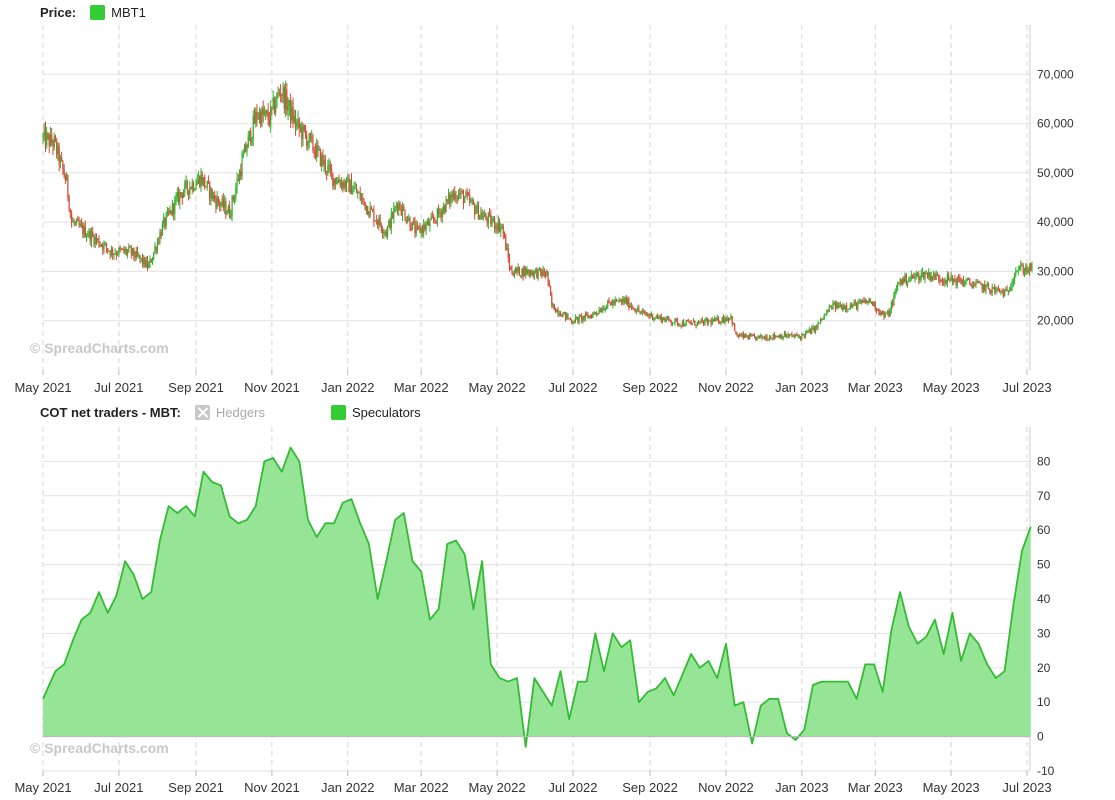  Describe the element at coordinates (802, 787) in the screenshot. I see `cot-x-tick-label: Jan 2023` at that location.